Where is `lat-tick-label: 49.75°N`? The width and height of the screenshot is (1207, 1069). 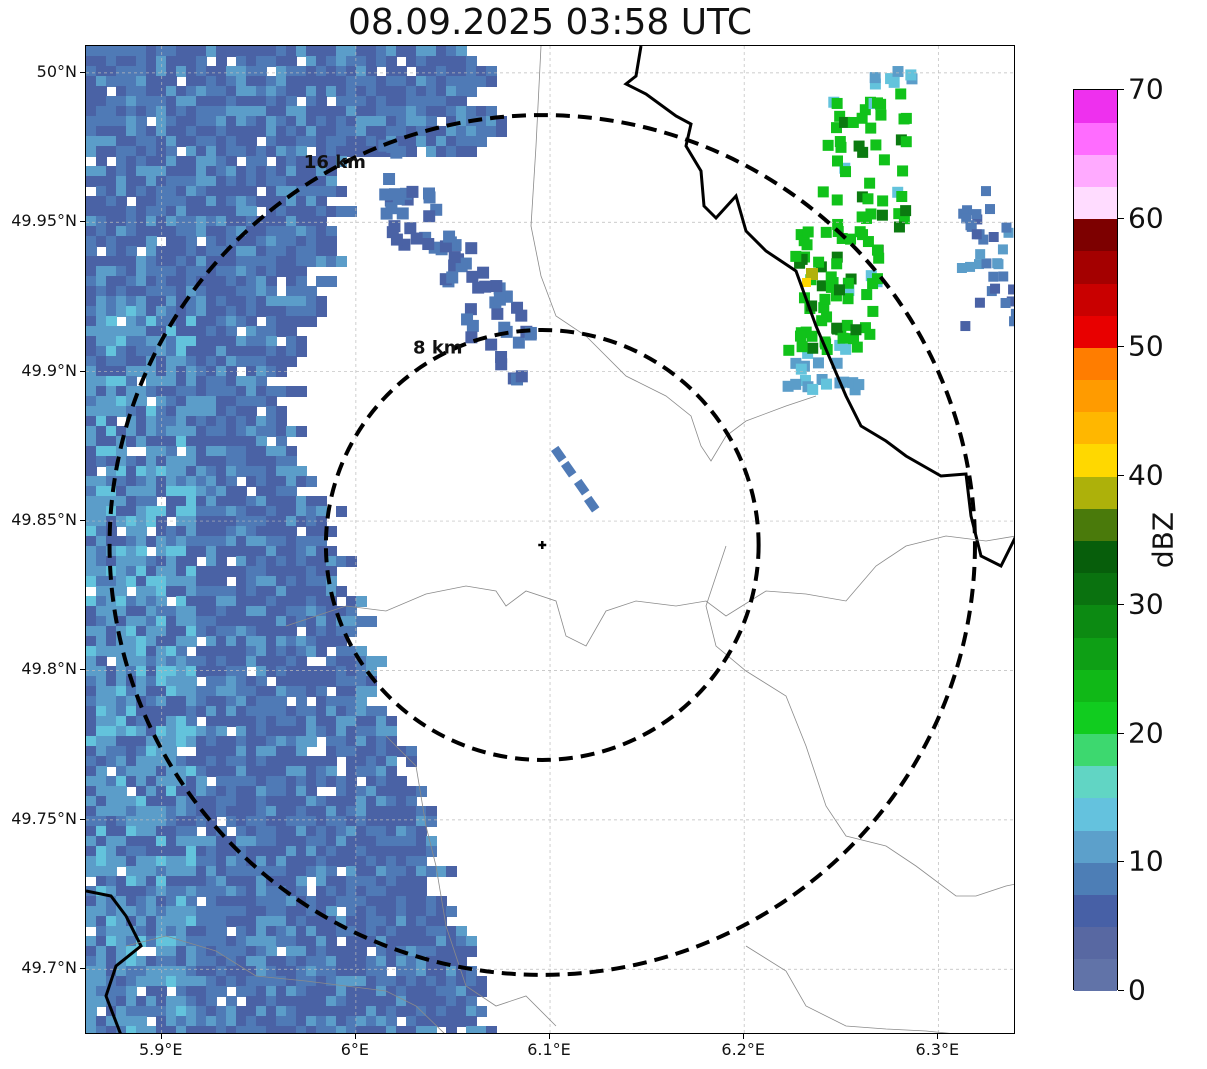
lat-tick-label: 49.75°N is located at coordinates (44, 818).